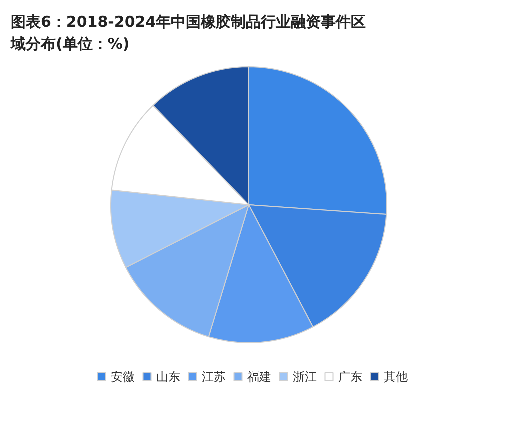  I want to click on chart-title: 图表6：2018-2024年中国橡胶制品行业融资事件区域分布(单位：%), so click(188, 33).